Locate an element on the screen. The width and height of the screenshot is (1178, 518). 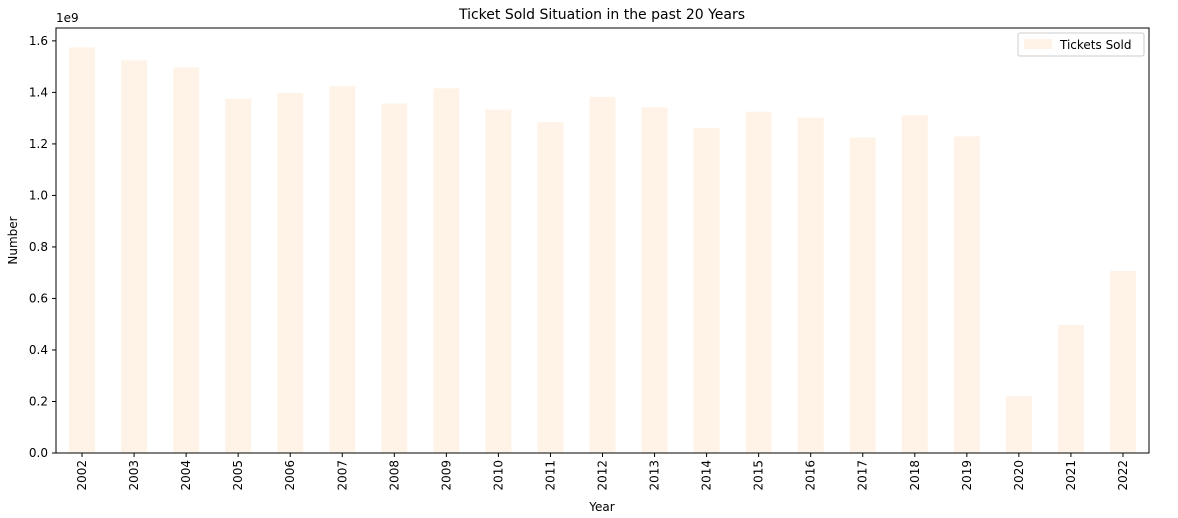
legend-label: Tickets Sold is located at coordinates (1095, 45).